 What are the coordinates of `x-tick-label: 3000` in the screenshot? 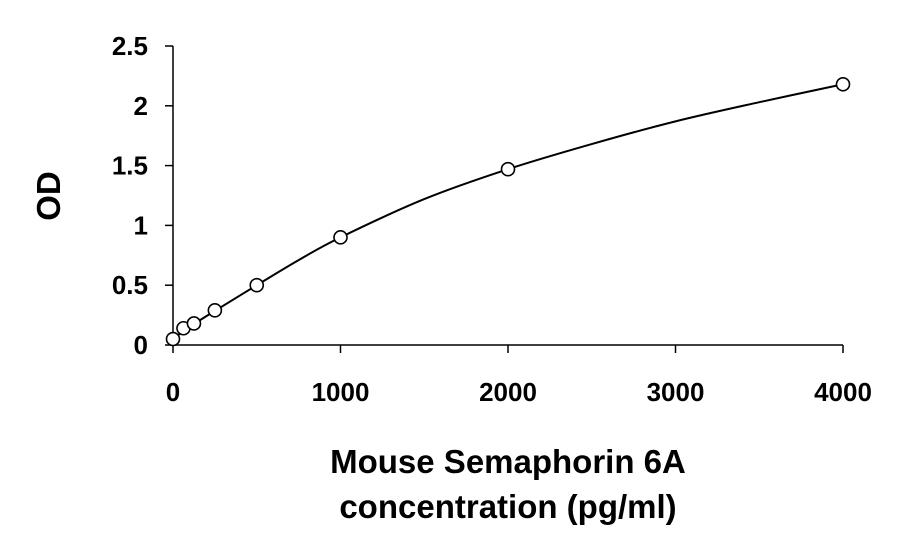 It's located at (676, 392).